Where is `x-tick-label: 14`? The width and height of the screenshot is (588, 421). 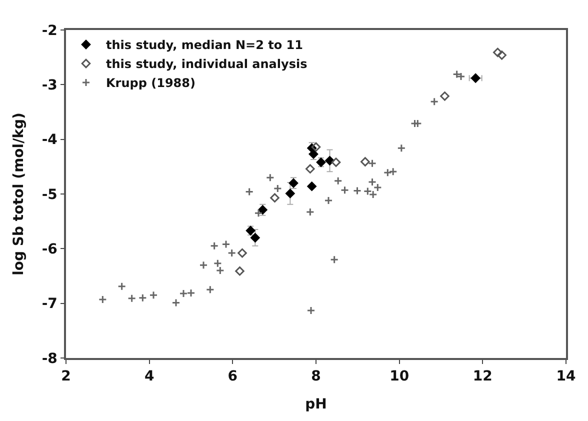
x-tick-label: 14 is located at coordinates (566, 376).